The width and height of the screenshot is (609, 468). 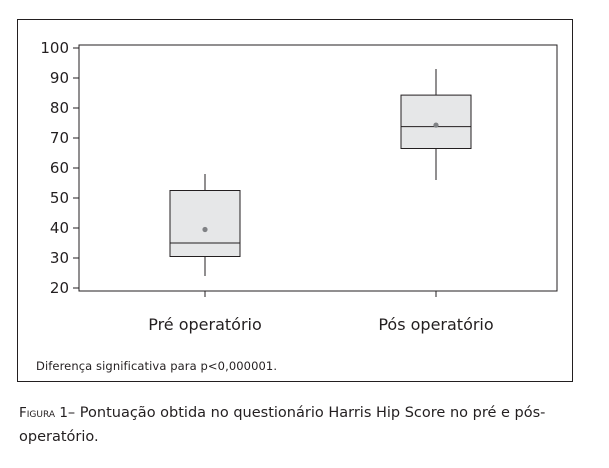 What do you see at coordinates (59, 198) in the screenshot?
I see `y-tick-label: 50` at bounding box center [59, 198].